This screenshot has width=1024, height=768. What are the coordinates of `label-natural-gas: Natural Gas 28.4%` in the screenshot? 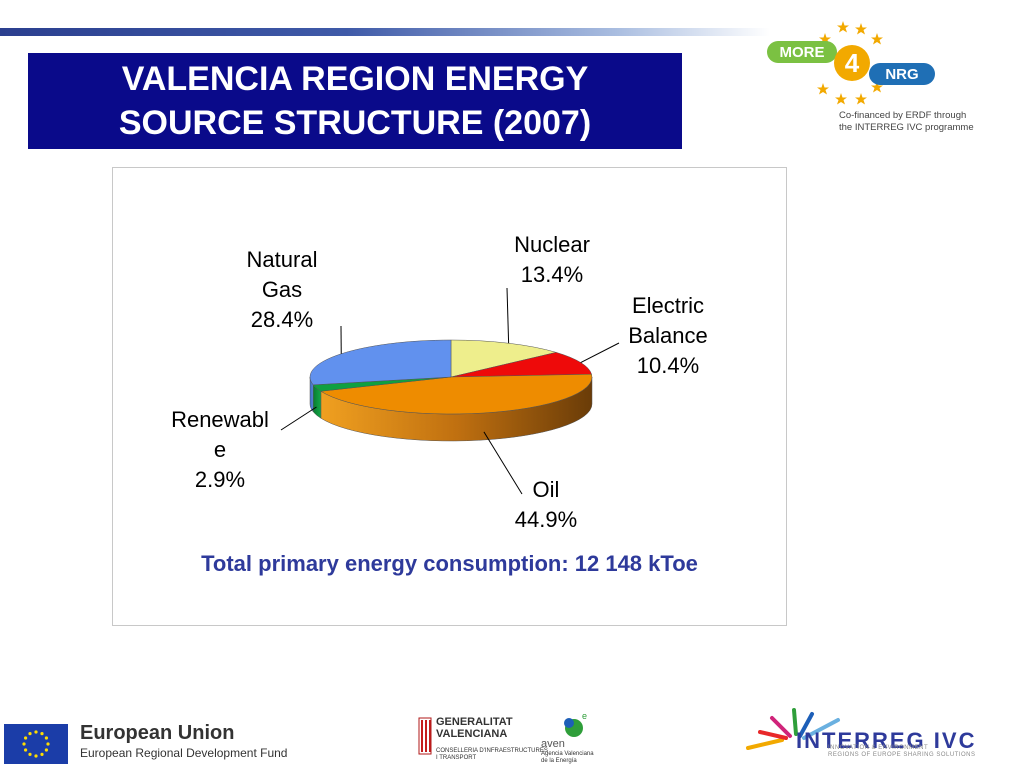 It's located at (282, 290).